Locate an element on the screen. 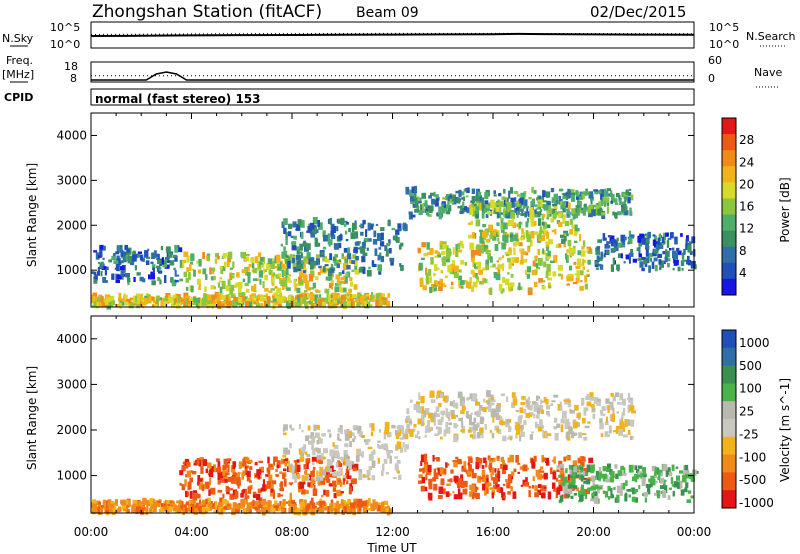 The height and width of the screenshot is (554, 800). colorbar-swatch is located at coordinates (729, 239).